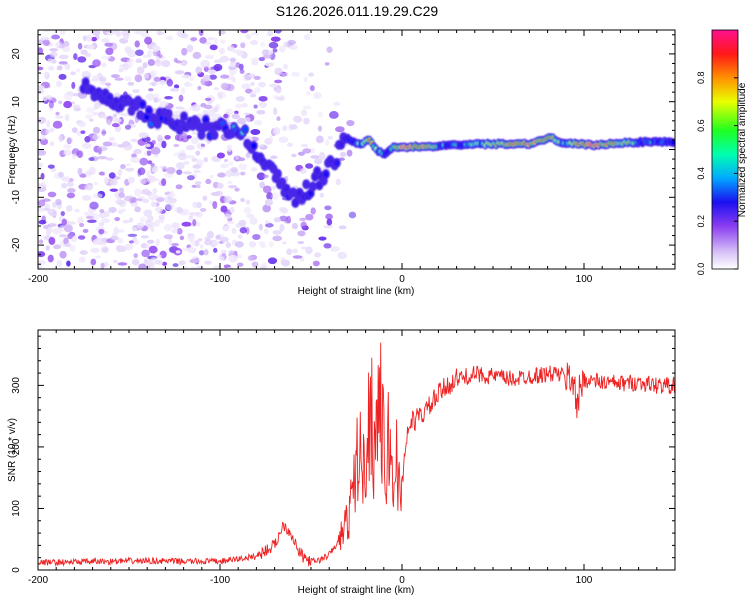 Image resolution: width=750 pixels, height=600 pixels. Describe the element at coordinates (16, 446) in the screenshot. I see `snr-y-tick-label: 200` at that location.